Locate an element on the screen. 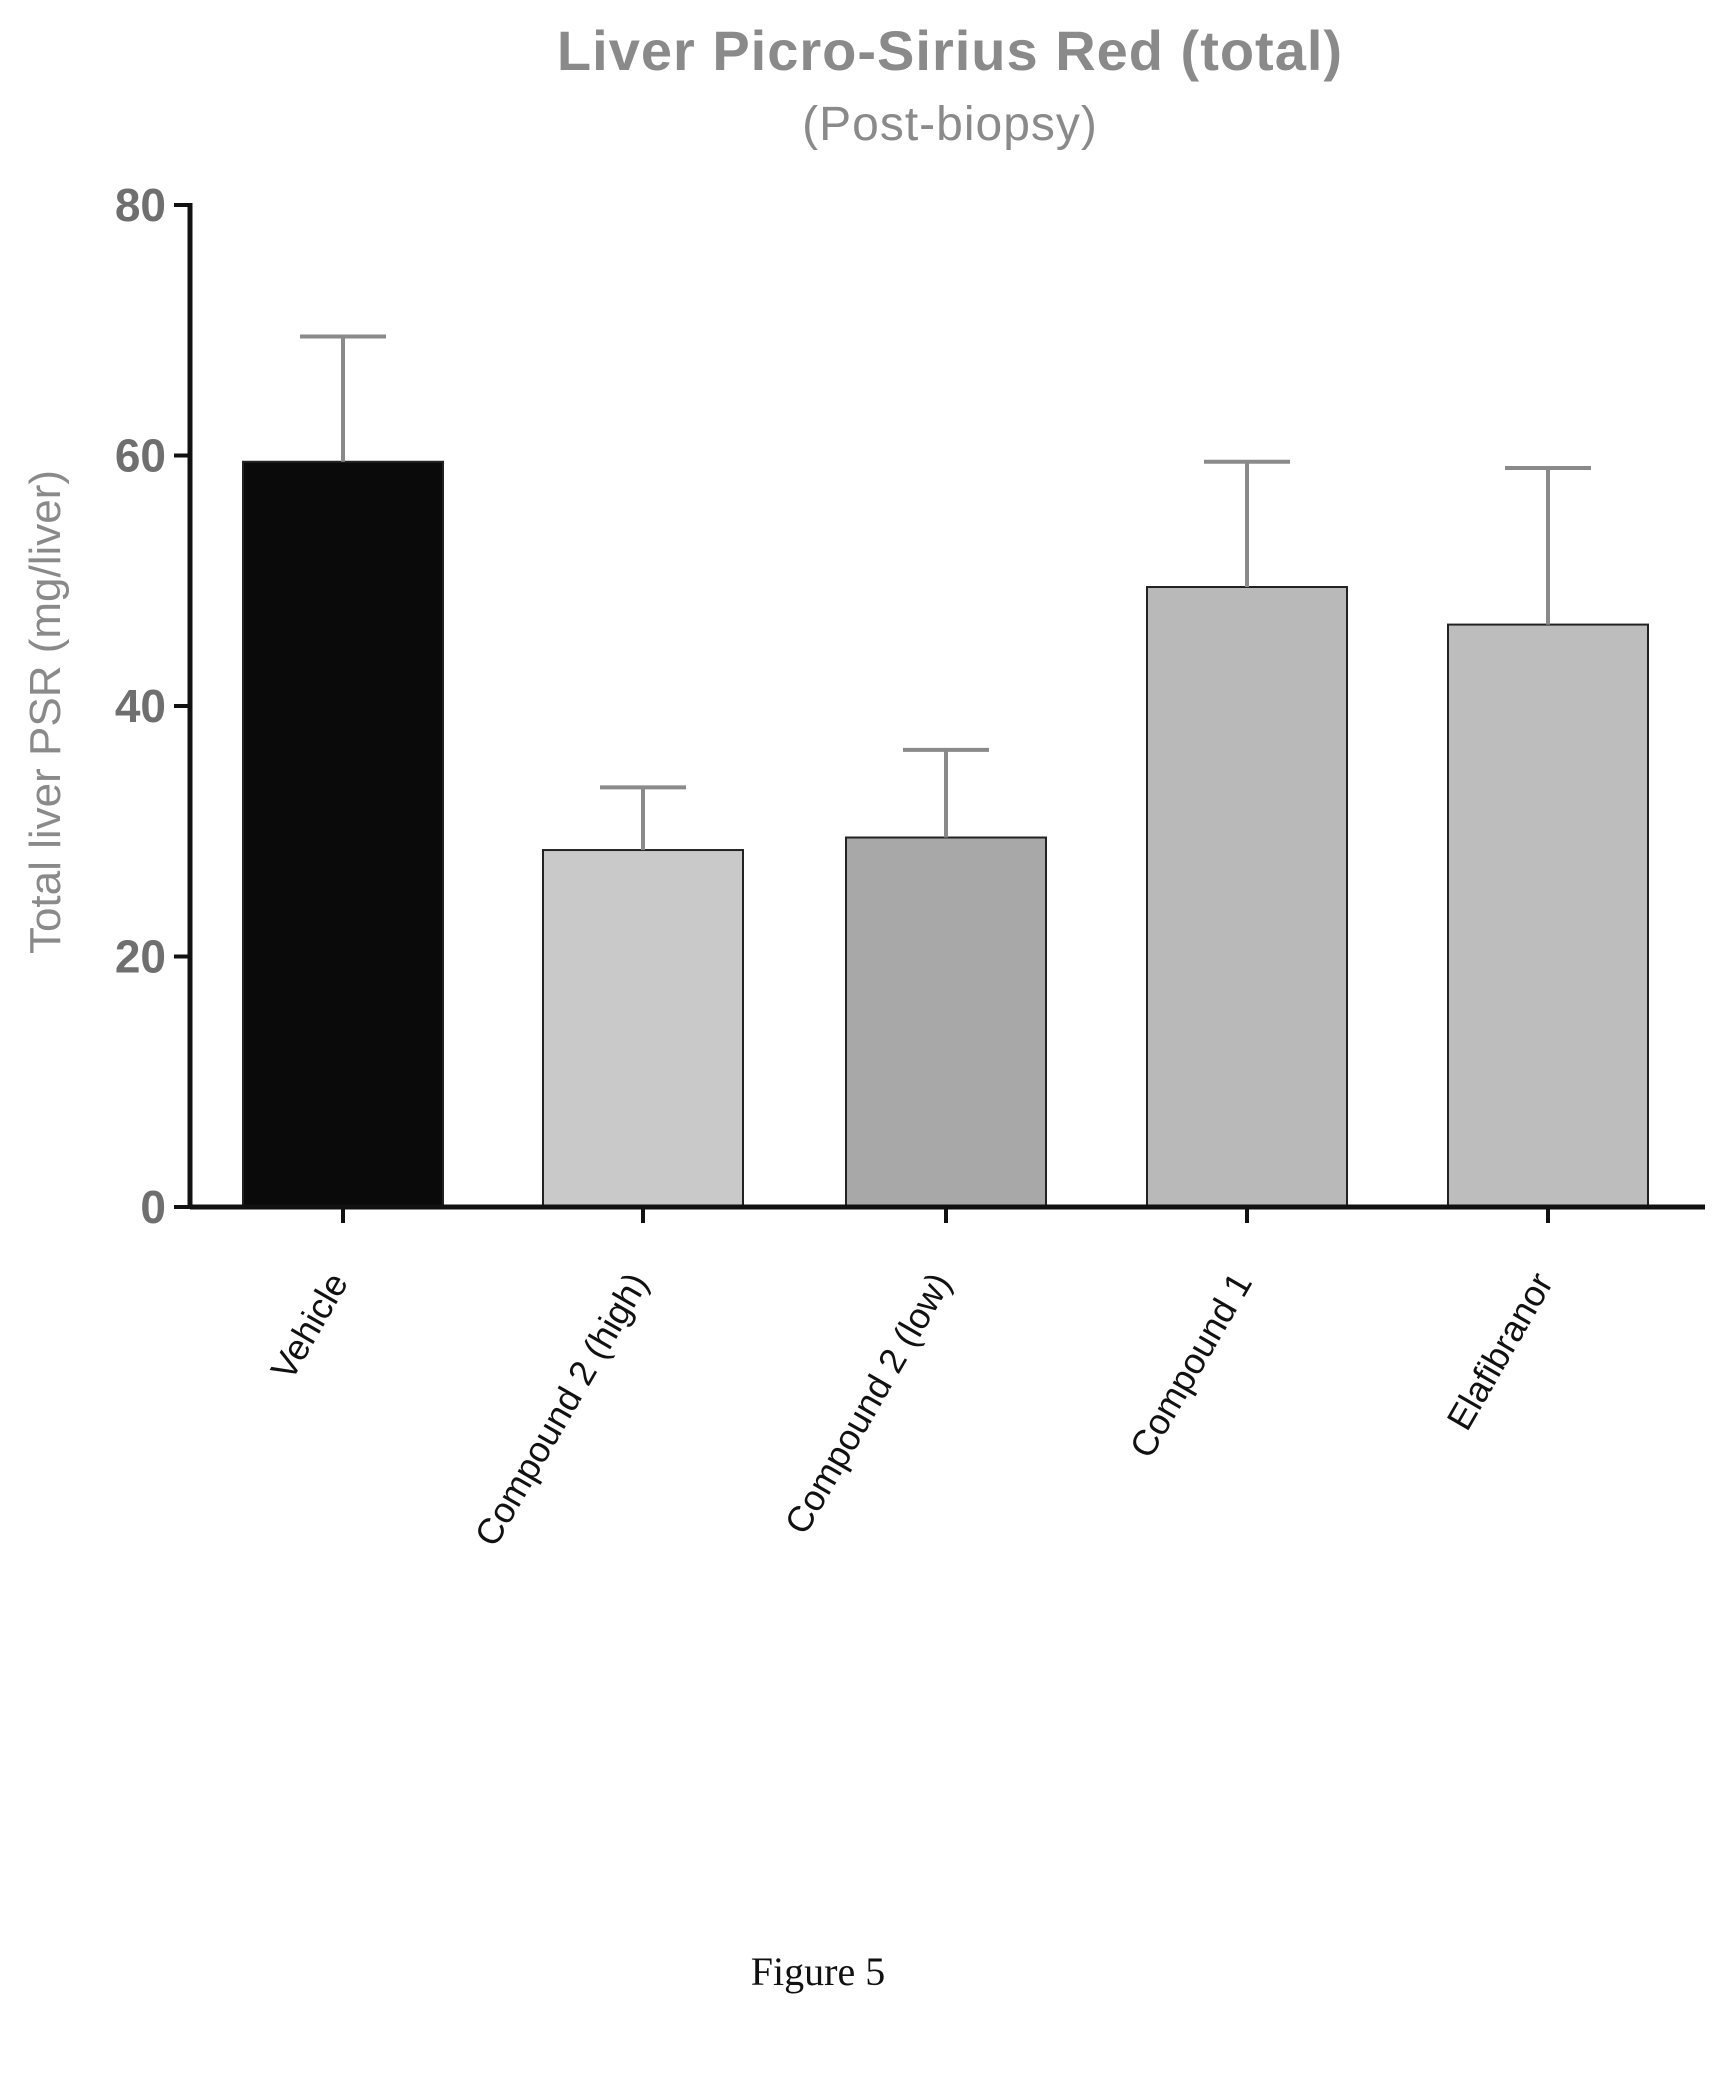  y-tick-label-40: 40 is located at coordinates (140, 706).